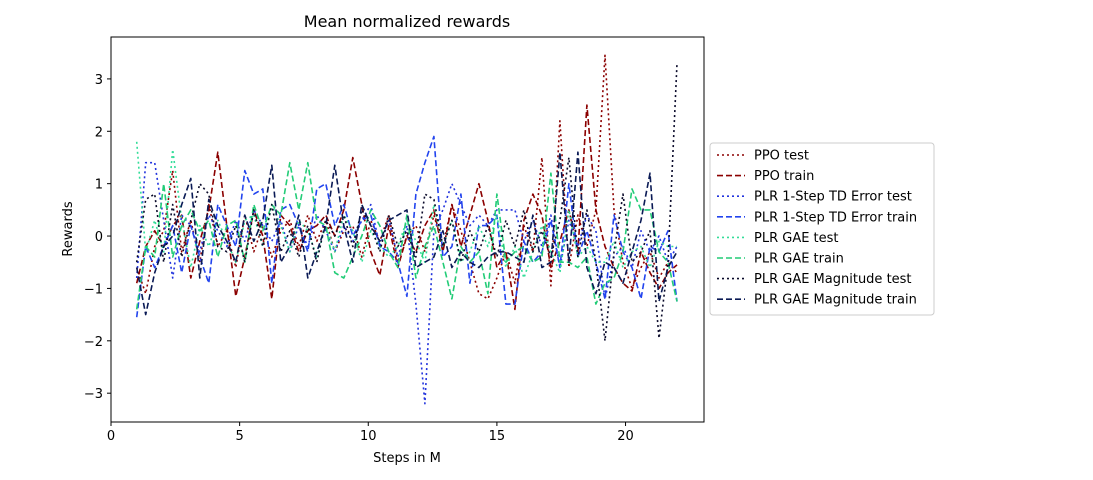 This screenshot has width=1093, height=480. I want to click on legend-box, so click(822, 229).